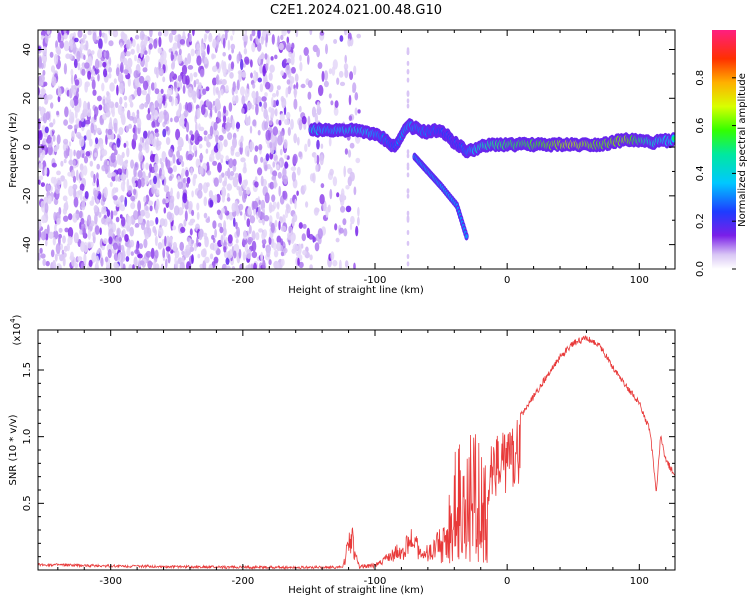 The width and height of the screenshot is (750, 600). Describe the element at coordinates (16, 329) in the screenshot. I see `snr-scale-factor: (x104)` at that location.